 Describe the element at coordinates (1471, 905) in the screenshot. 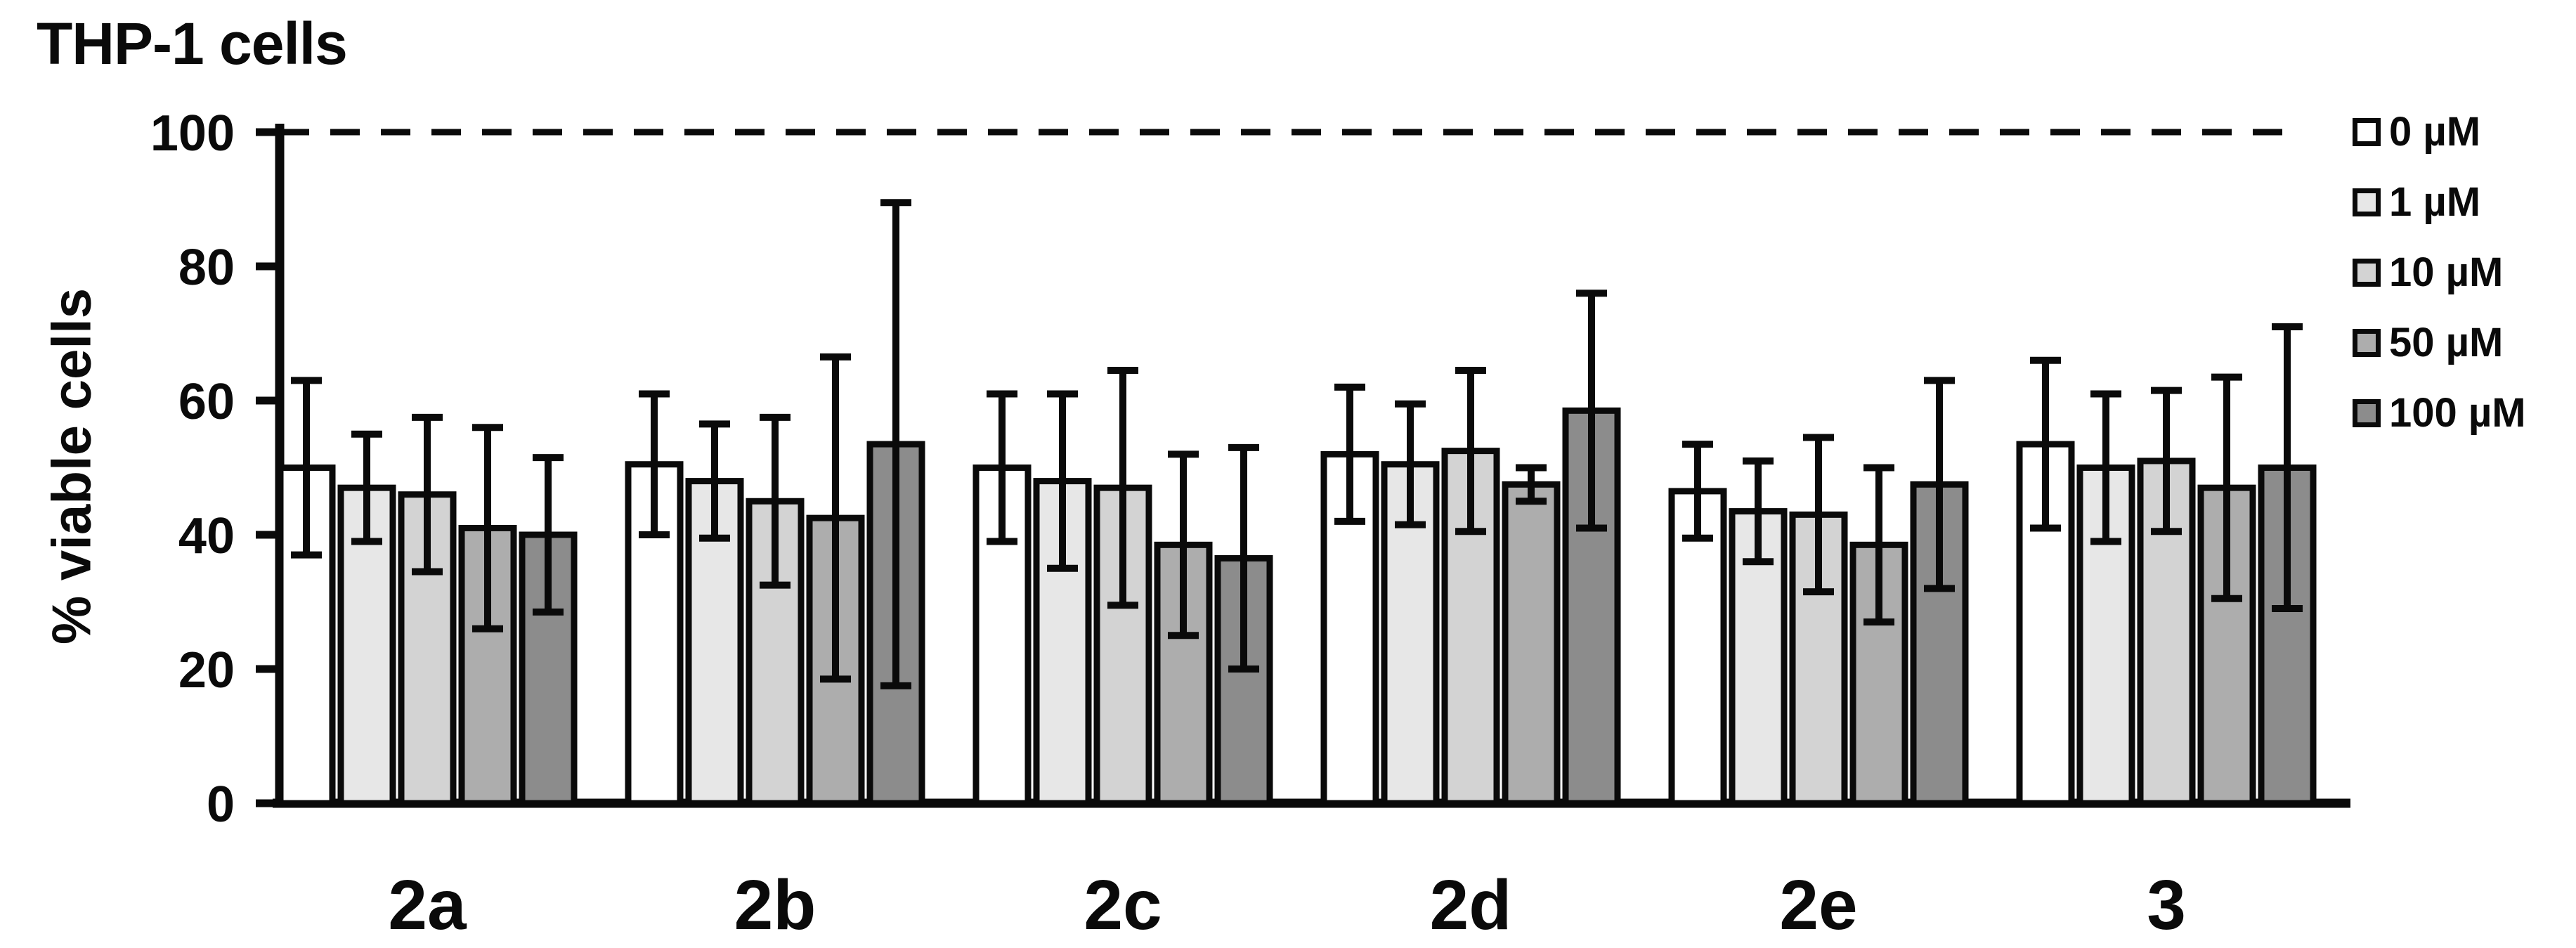

I see `x-category-label: 2d` at that location.